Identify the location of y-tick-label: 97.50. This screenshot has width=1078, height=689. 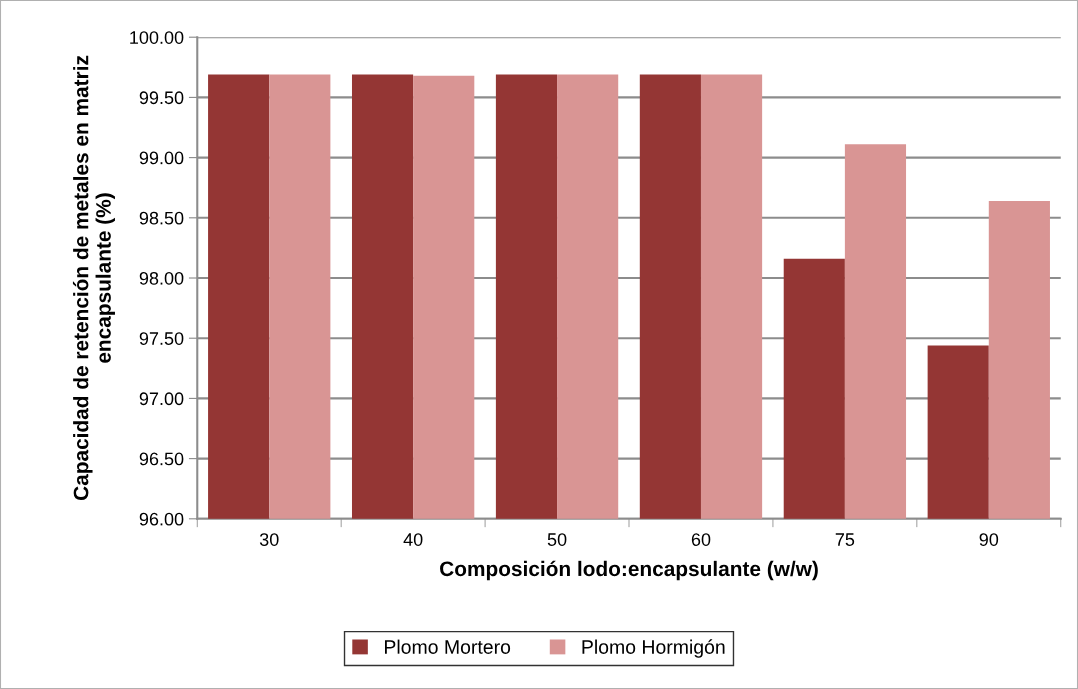
(161, 338).